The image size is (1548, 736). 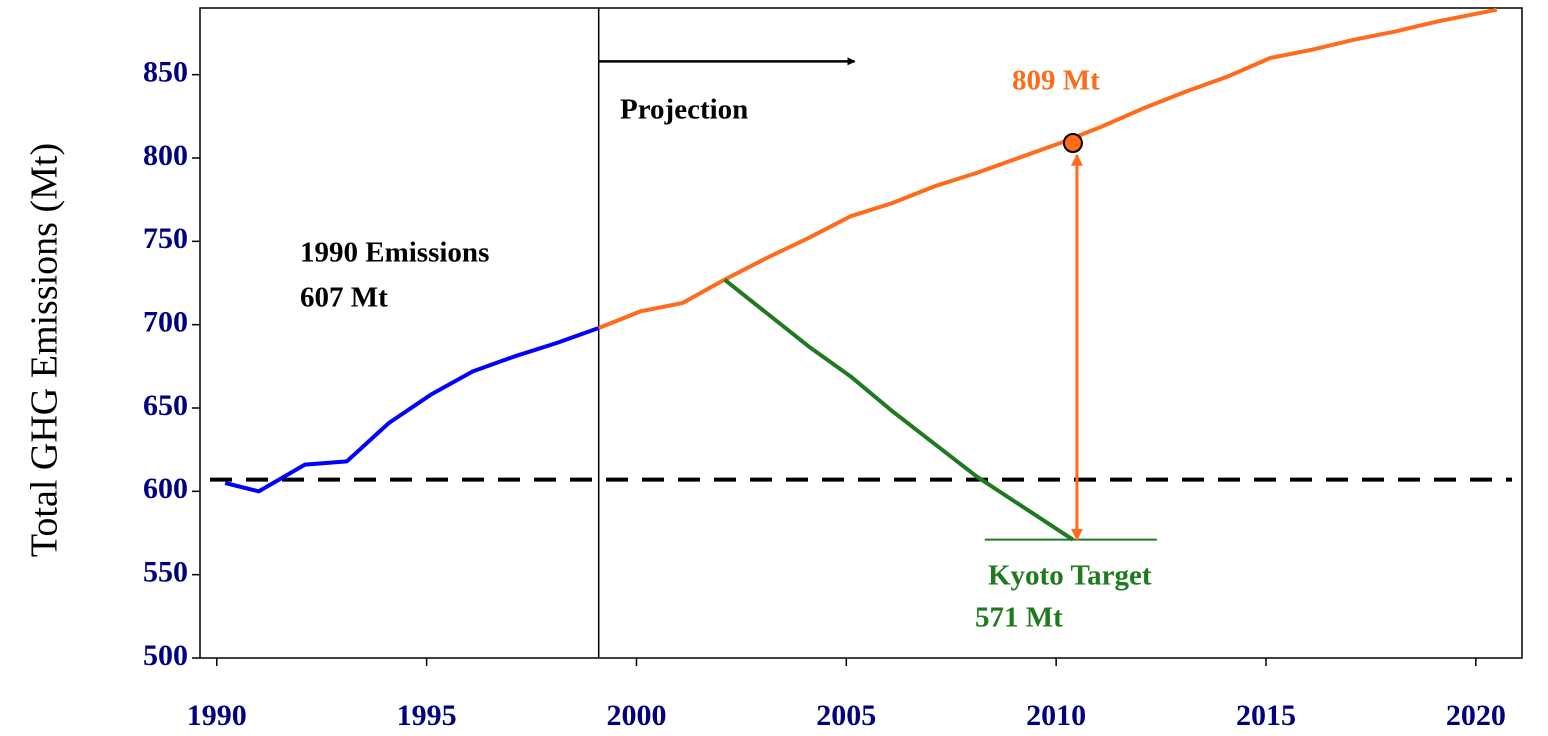 What do you see at coordinates (165, 655) in the screenshot?
I see `y-tick-label: 500` at bounding box center [165, 655].